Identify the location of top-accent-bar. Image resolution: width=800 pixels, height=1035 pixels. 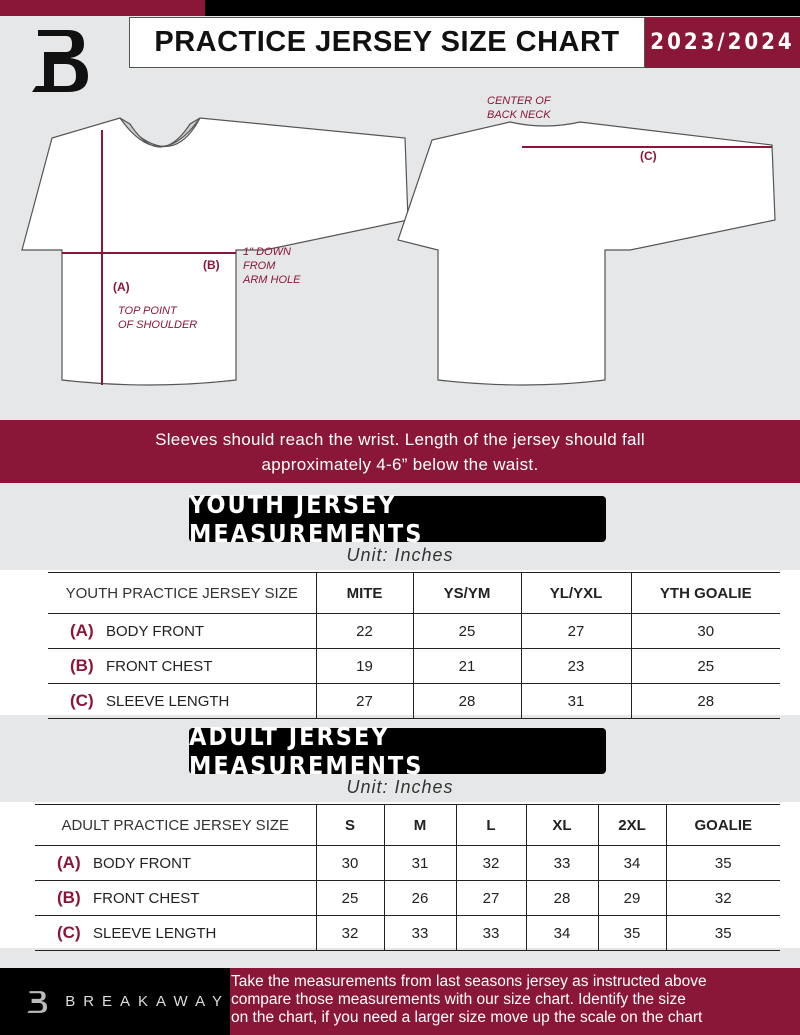
(102, 8).